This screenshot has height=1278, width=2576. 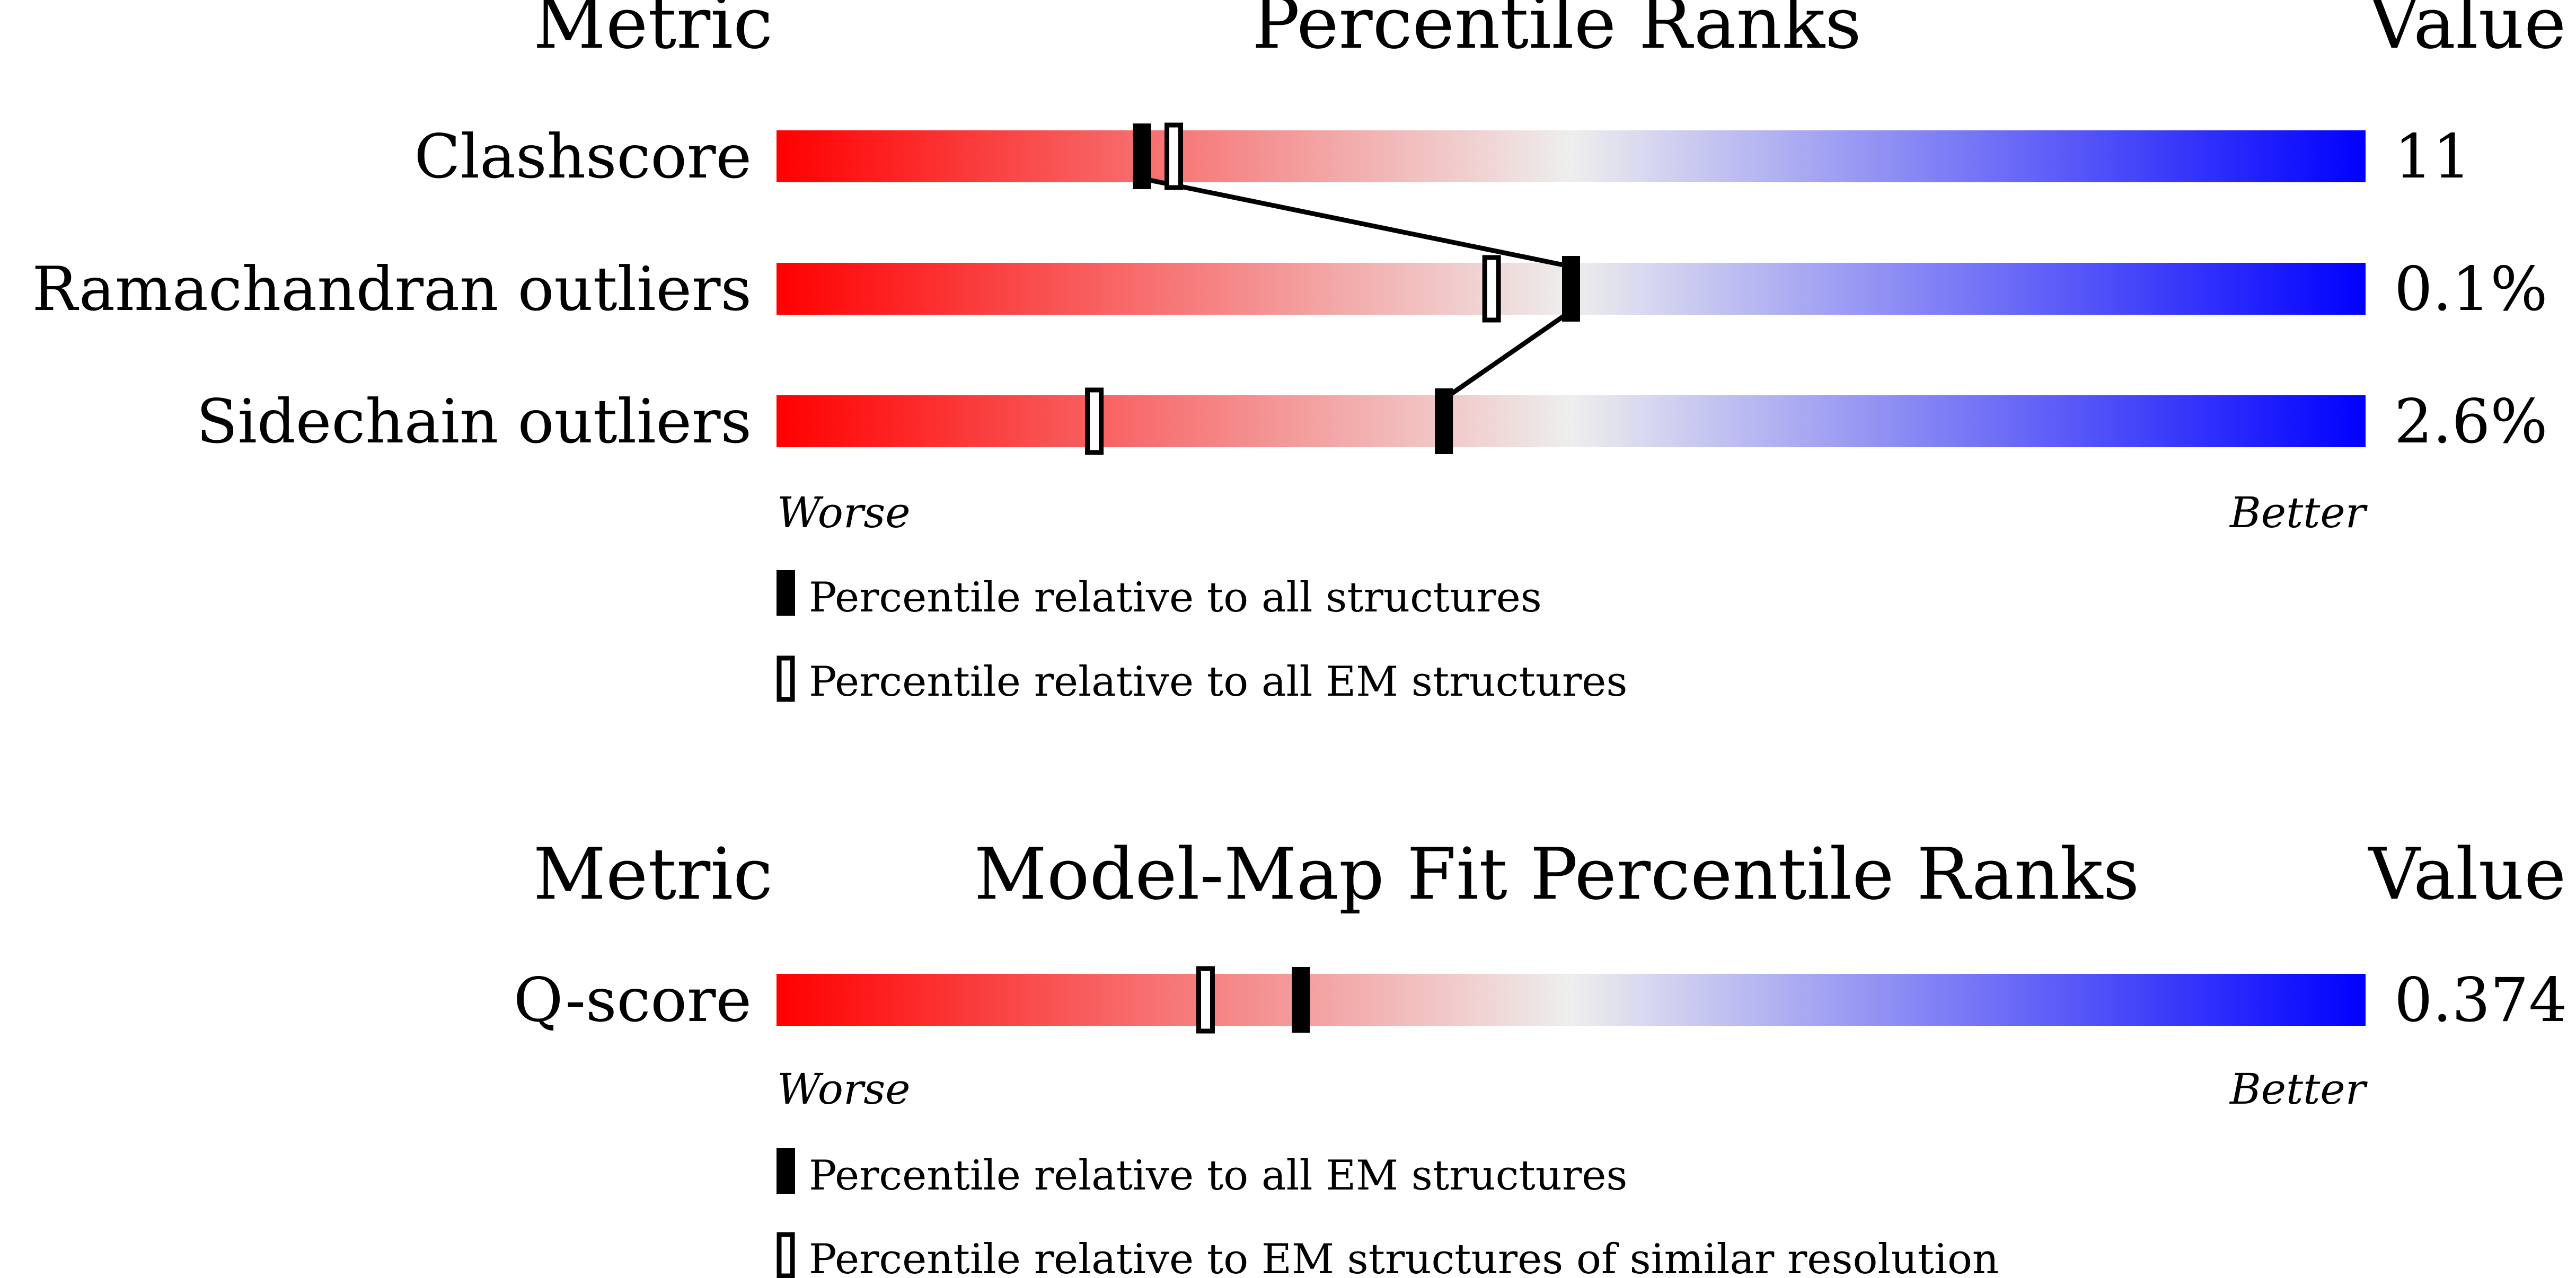 I want to click on panel-1-legend-filled-text: Percentile relative to all structures, so click(x=1175, y=598).